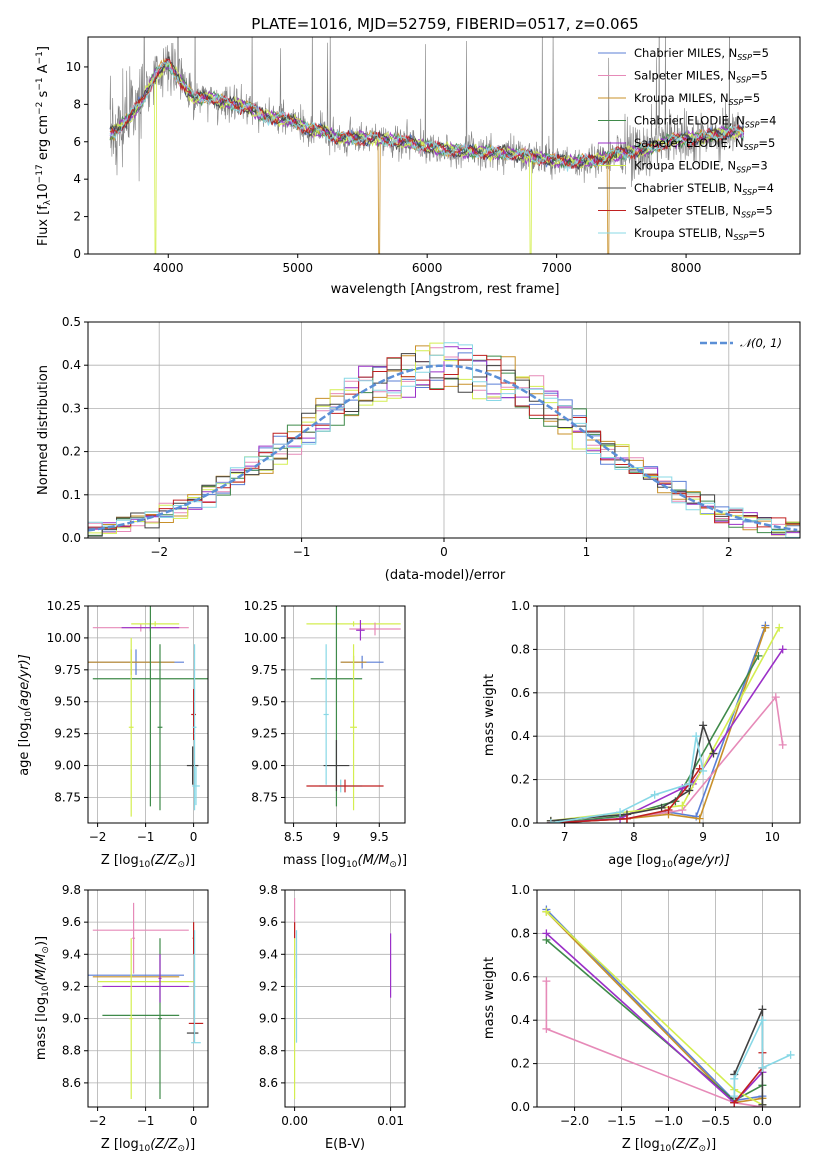  Describe the element at coordinates (390, 1121) in the screenshot. I see `mass-vs-EBV-xtick-label: 0.01` at that location.